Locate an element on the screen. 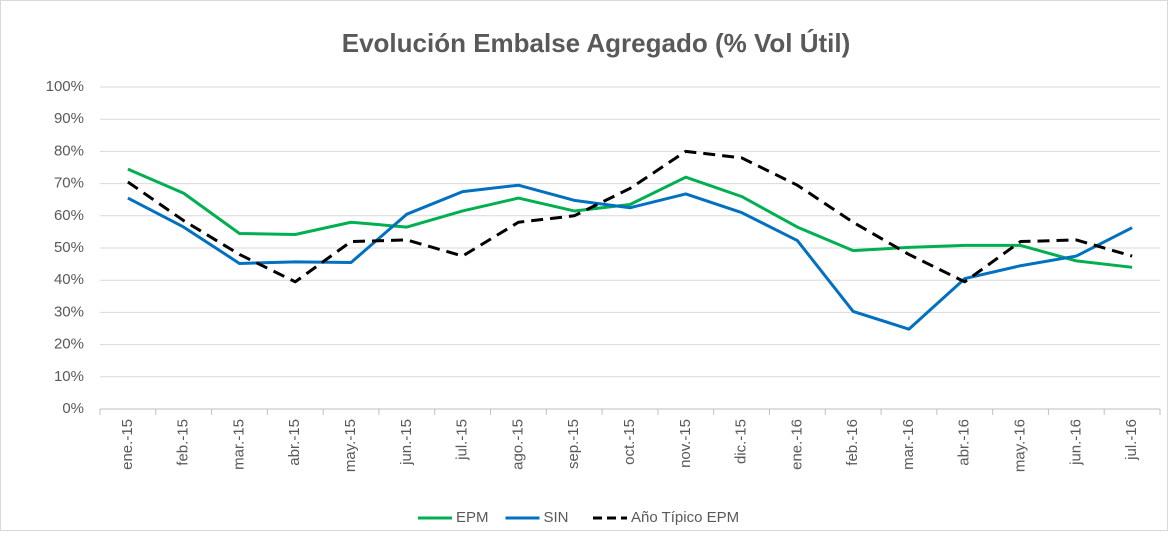 The image size is (1168, 536). x-tick-label: ago.-15 is located at coordinates (517, 444).